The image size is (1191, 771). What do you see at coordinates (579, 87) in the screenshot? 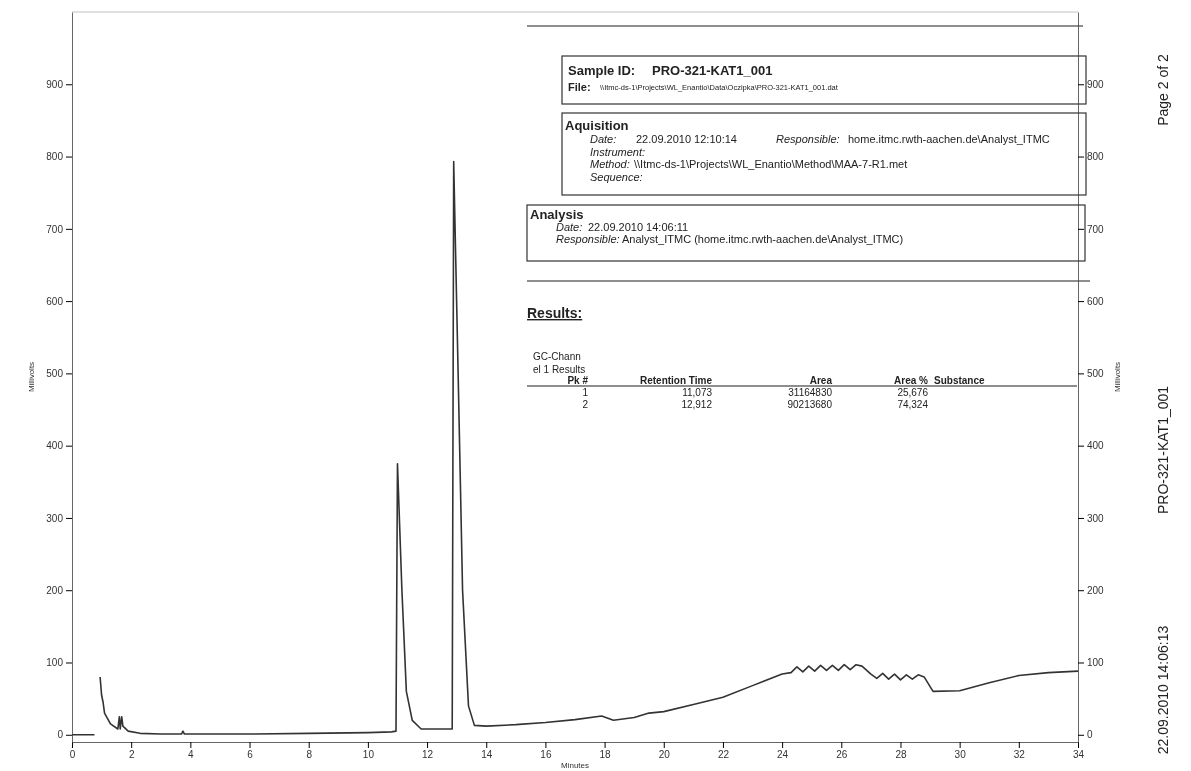
I see `annotation: File:` at bounding box center [579, 87].